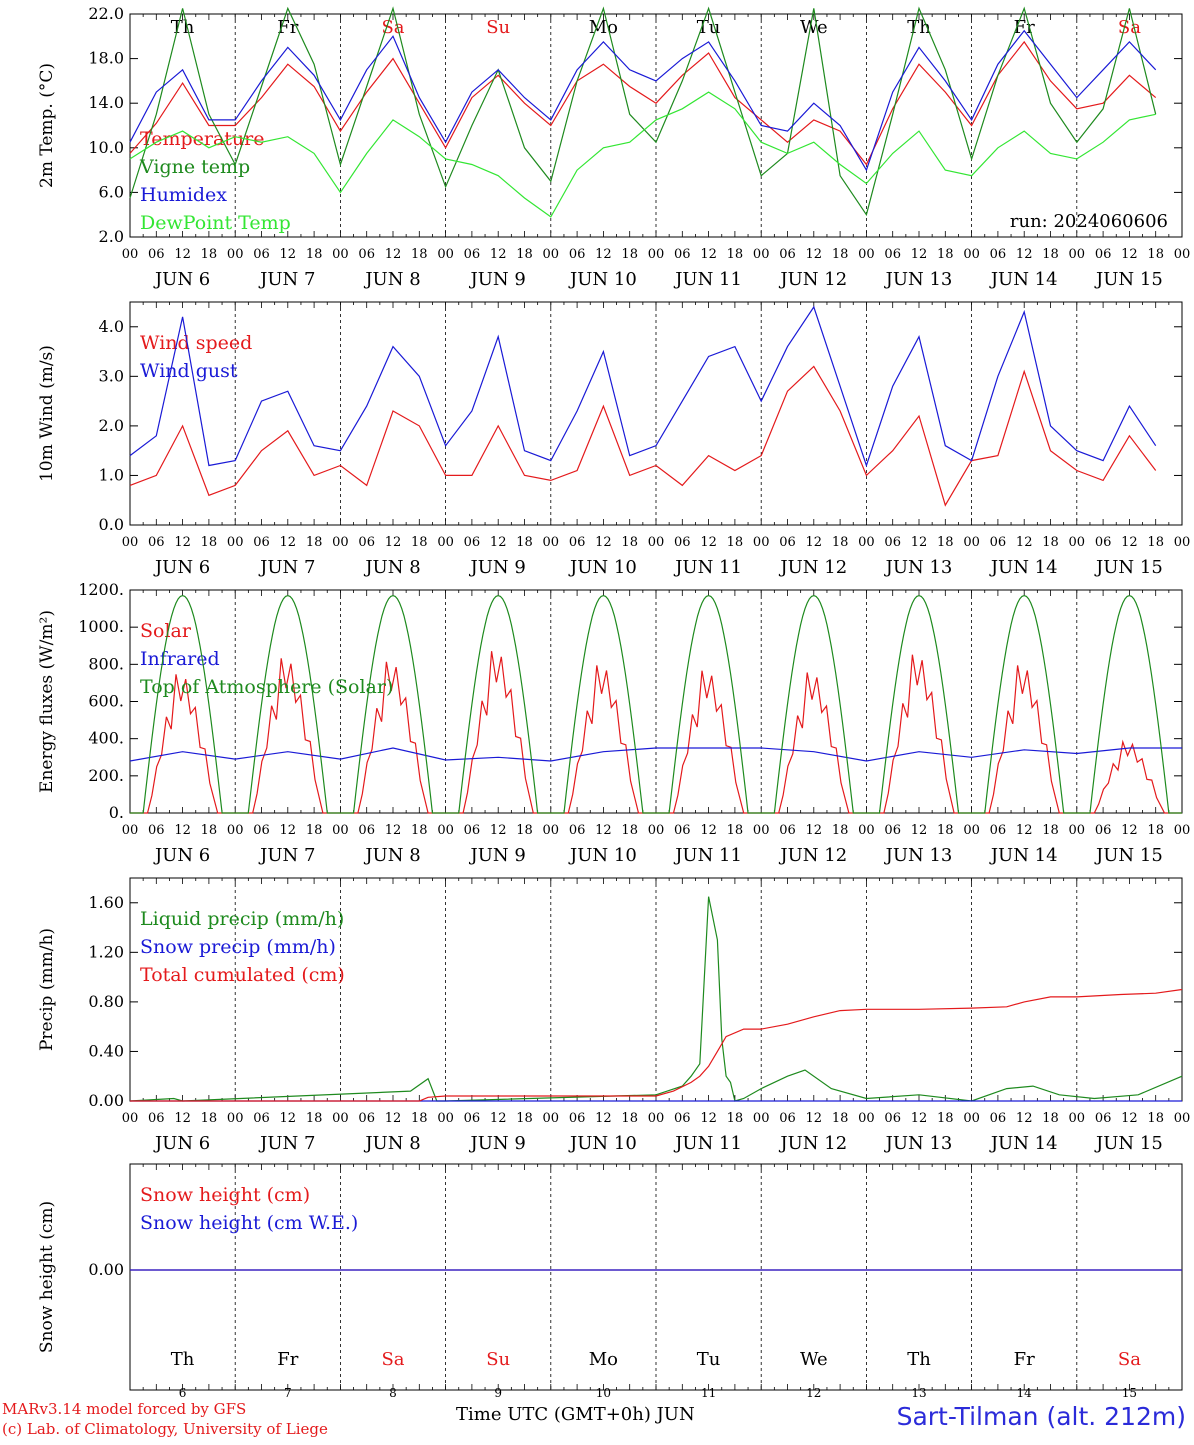 The image size is (1194, 1445). I want to click on y-tick-label: 4.0, so click(111, 326).